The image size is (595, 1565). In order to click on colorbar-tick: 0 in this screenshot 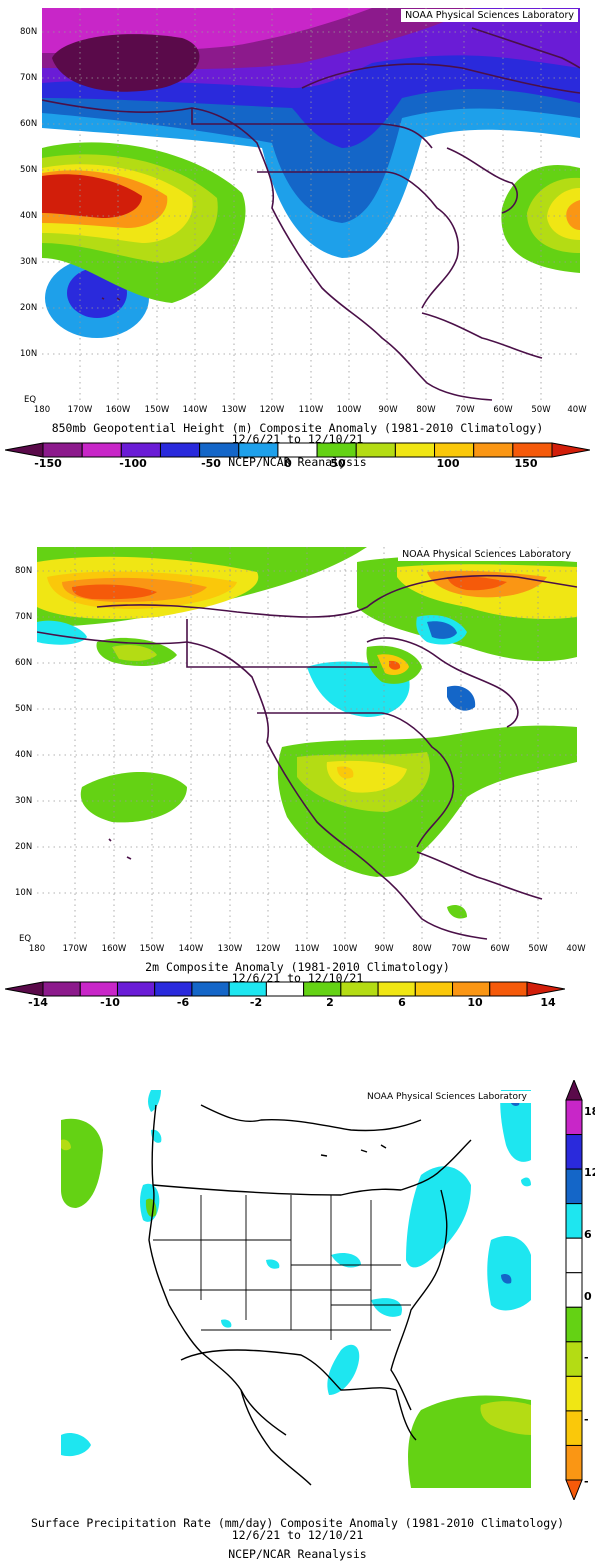, I will do `click(288, 463)`.